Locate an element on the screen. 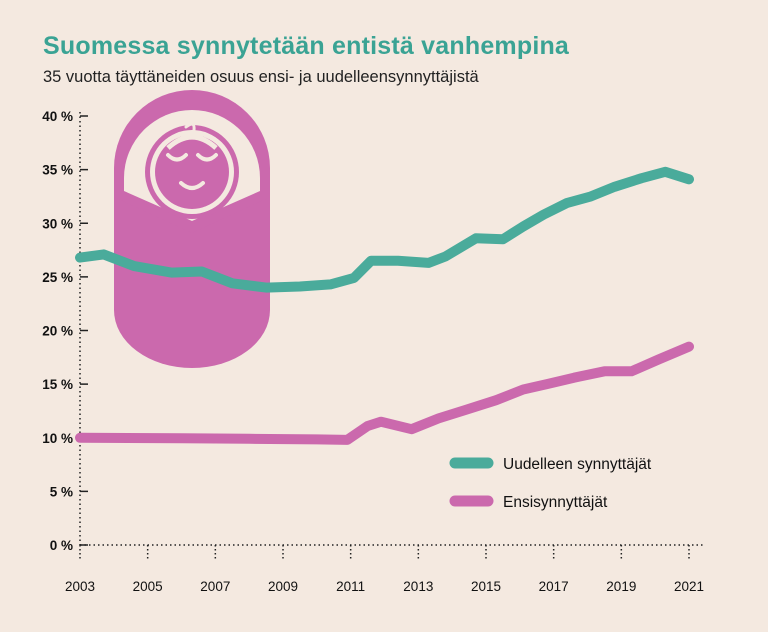 The width and height of the screenshot is (768, 632). y-tick-label: 15 % is located at coordinates (57, 384).